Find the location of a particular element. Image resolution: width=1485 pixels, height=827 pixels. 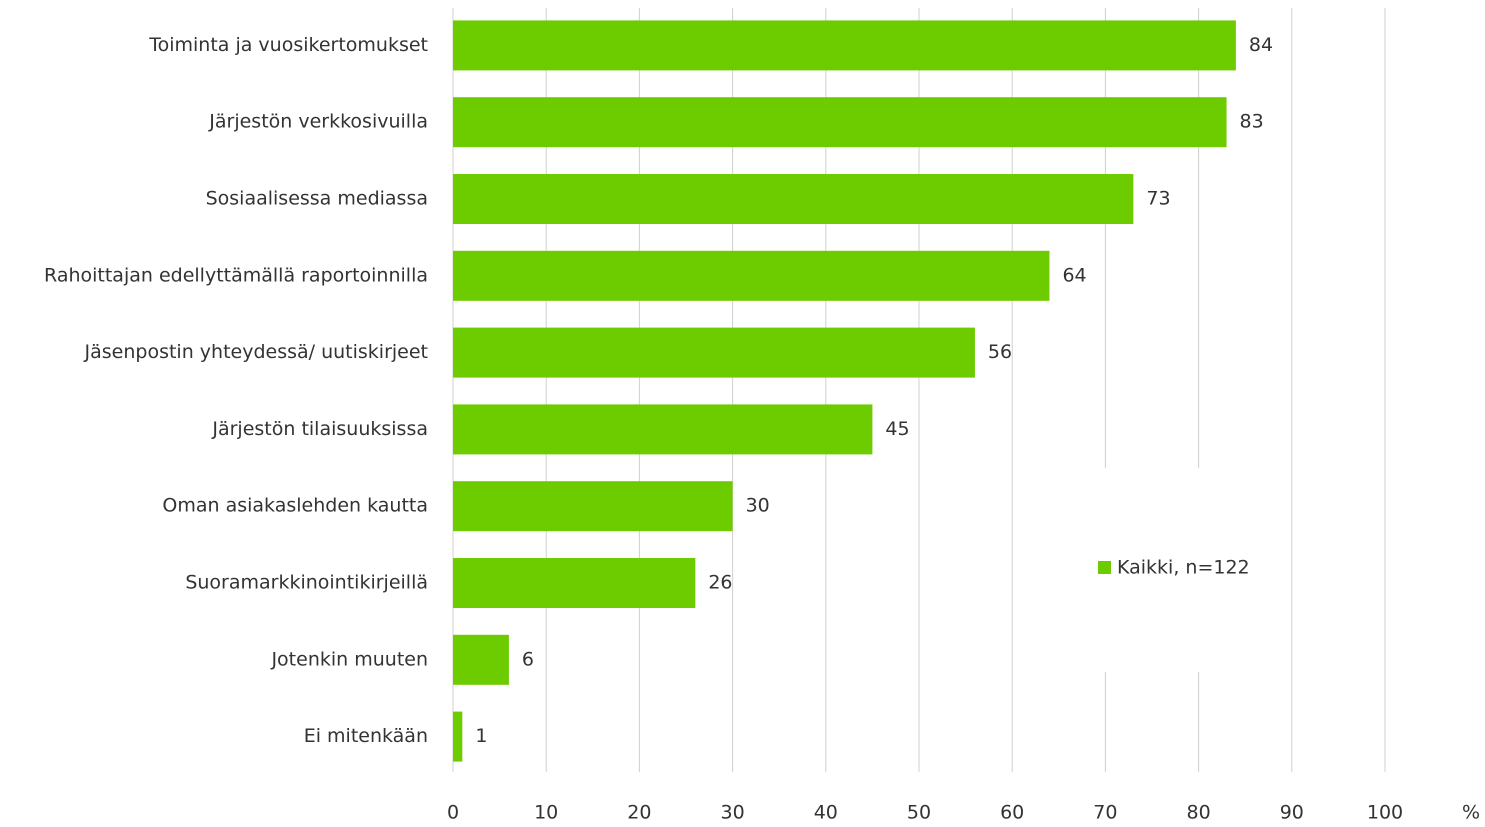

data-label: 45 is located at coordinates (897, 429).